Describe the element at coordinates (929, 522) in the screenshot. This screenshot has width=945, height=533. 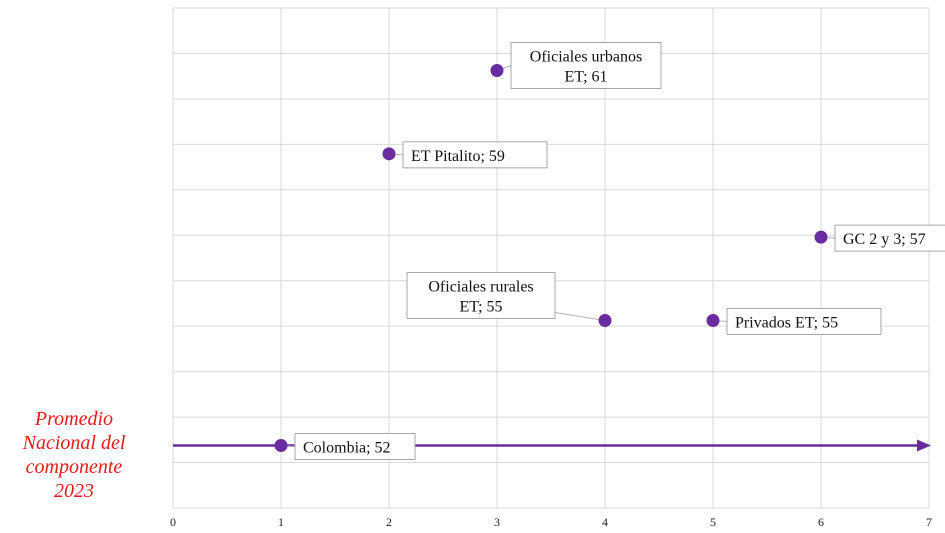
I see `x-tick-label: 7` at that location.